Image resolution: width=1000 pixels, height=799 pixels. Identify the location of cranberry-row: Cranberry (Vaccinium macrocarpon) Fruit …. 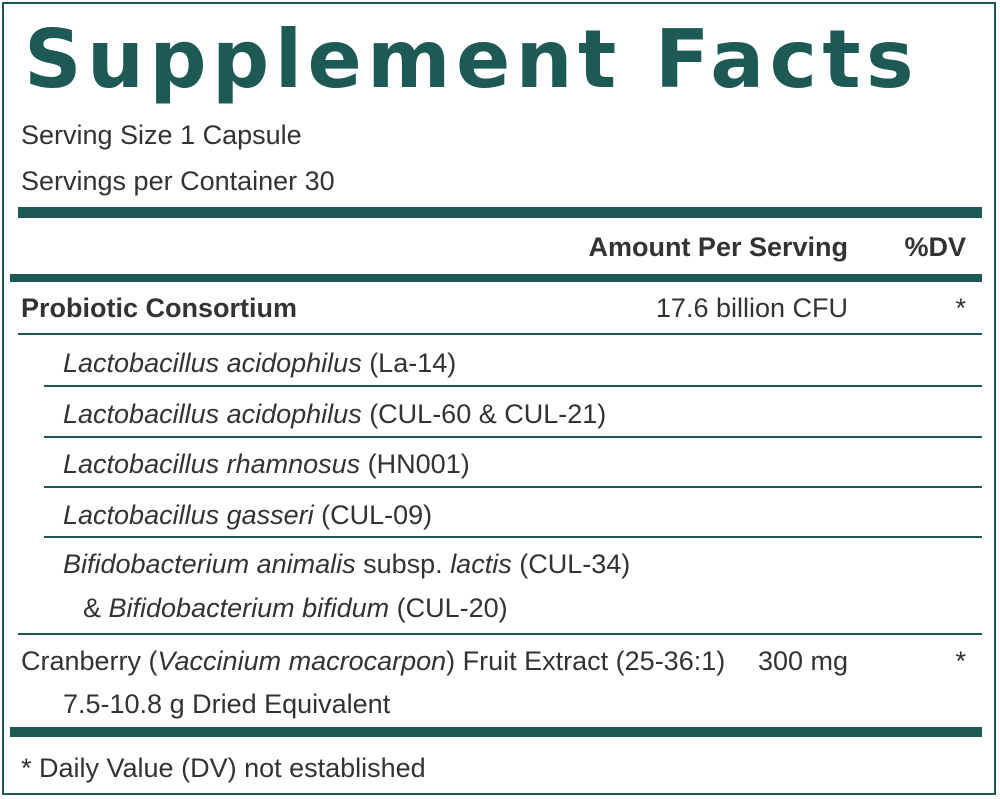
(373, 661).